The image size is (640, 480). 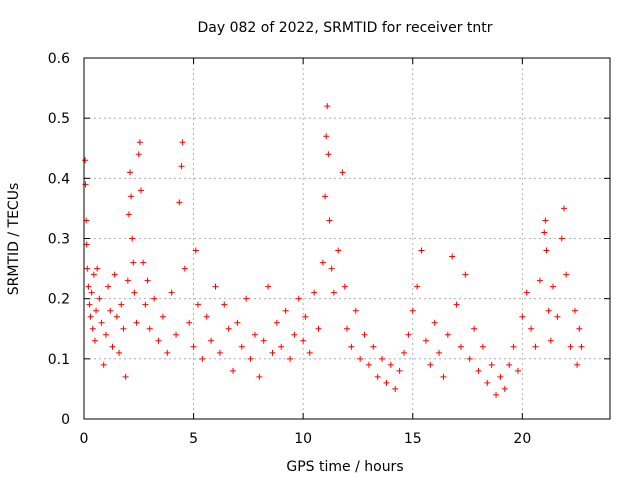 I want to click on x-tick-label: 20, so click(x=522, y=439).